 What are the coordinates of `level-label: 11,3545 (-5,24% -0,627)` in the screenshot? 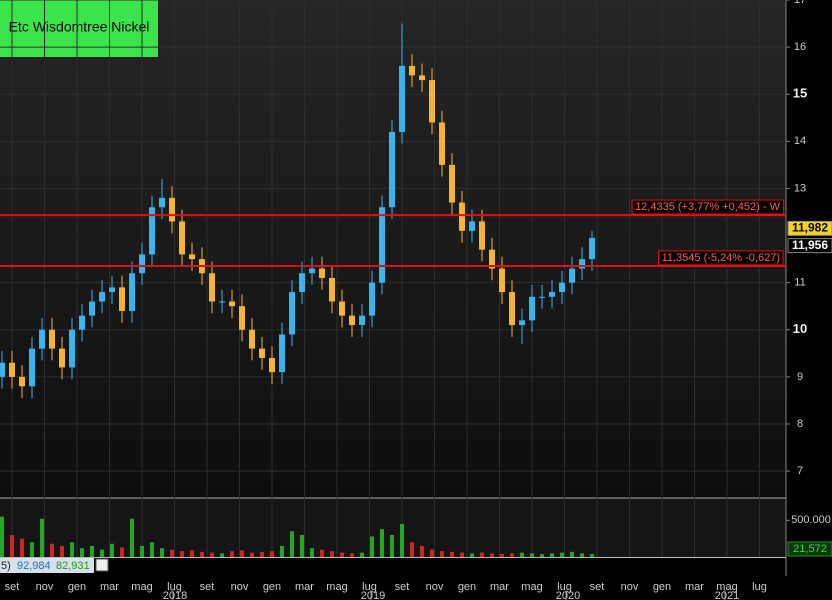 It's located at (721, 258).